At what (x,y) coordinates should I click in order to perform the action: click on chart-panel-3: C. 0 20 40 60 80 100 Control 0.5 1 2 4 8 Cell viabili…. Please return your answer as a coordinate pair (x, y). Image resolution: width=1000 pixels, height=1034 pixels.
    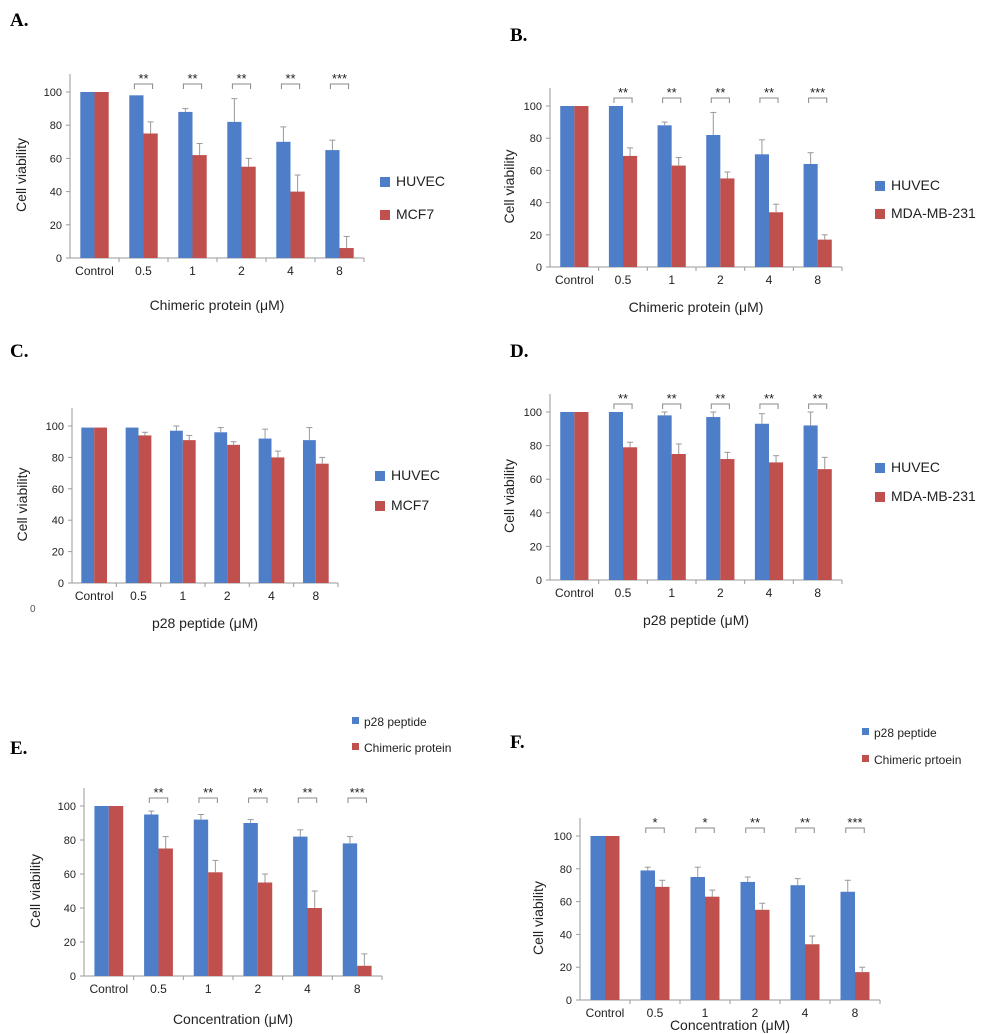
    Looking at the image, I should click on (225, 486).